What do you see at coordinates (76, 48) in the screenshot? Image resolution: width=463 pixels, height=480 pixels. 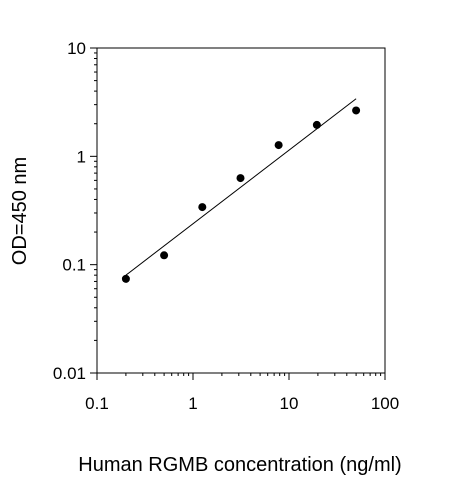 I see `y-tick-label: 10` at bounding box center [76, 48].